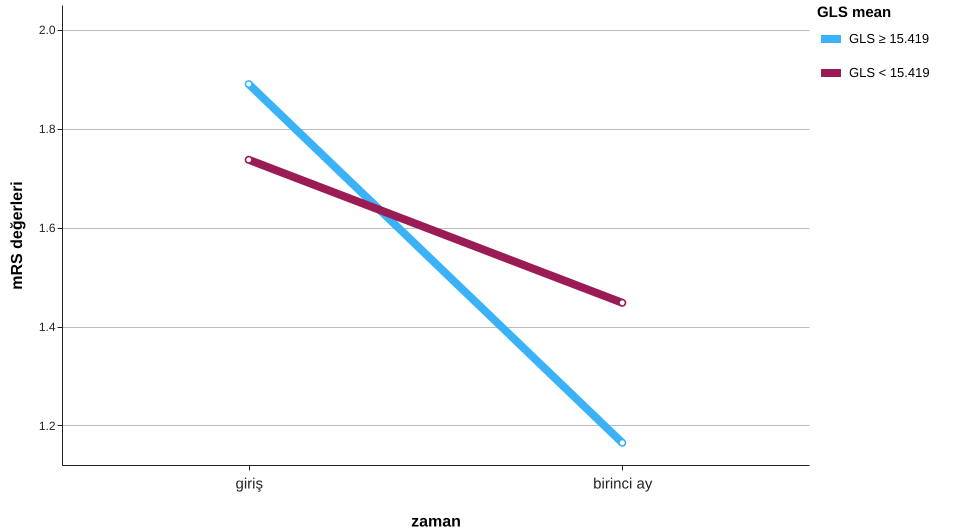 Image resolution: width=971 pixels, height=532 pixels. Describe the element at coordinates (436, 522) in the screenshot. I see `x-axis-title: zaman` at that location.